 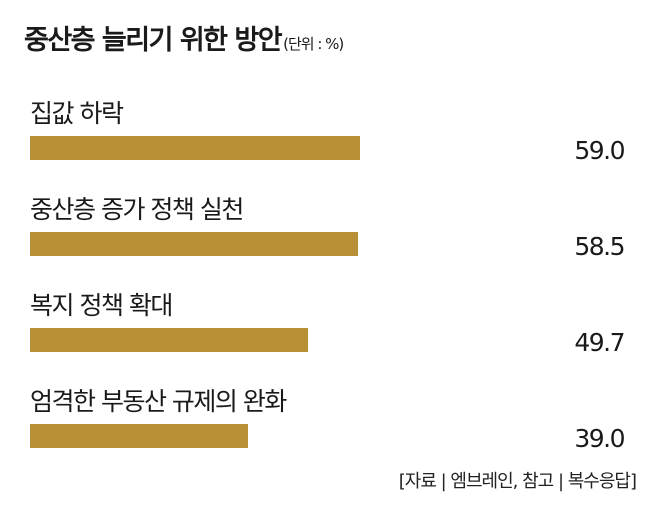 I want to click on category-label: 집값 하락, so click(x=77, y=113).